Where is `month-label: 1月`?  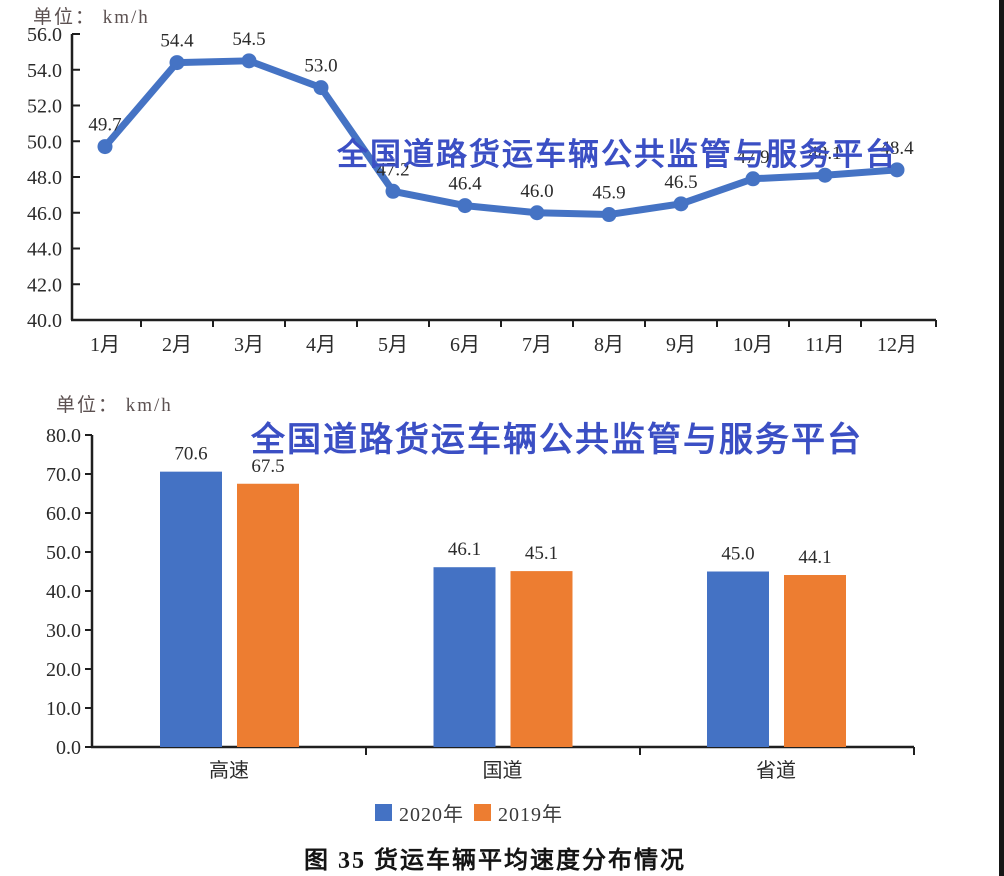
month-label: 1月 is located at coordinates (105, 345).